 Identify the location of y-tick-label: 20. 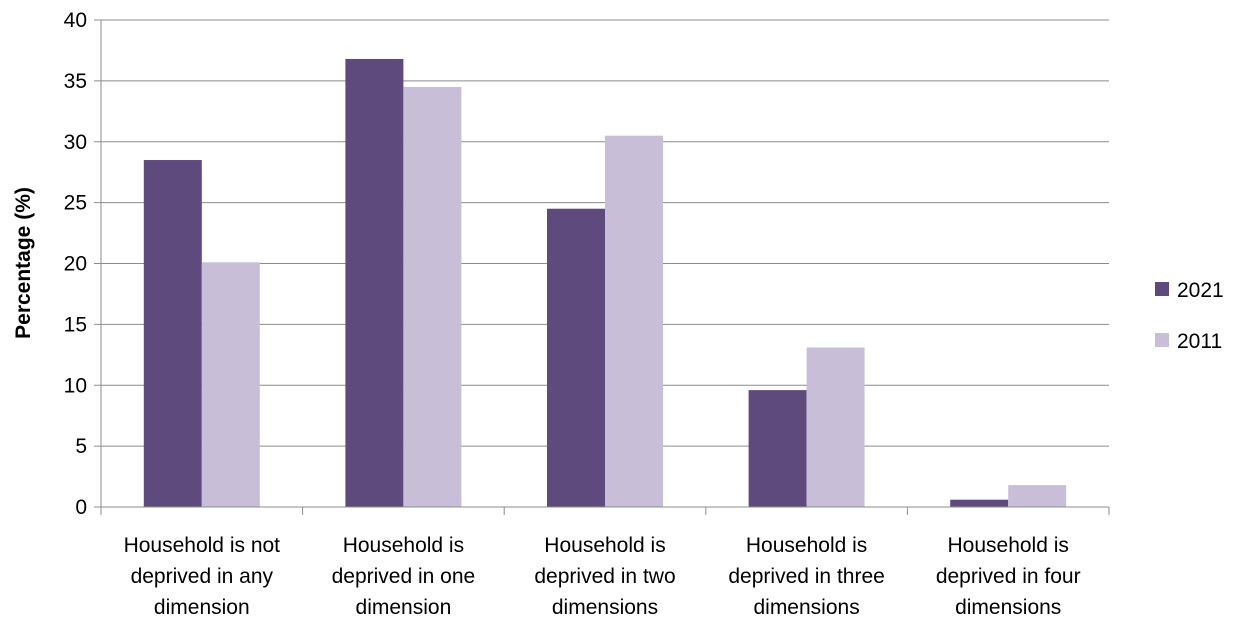
(75, 264).